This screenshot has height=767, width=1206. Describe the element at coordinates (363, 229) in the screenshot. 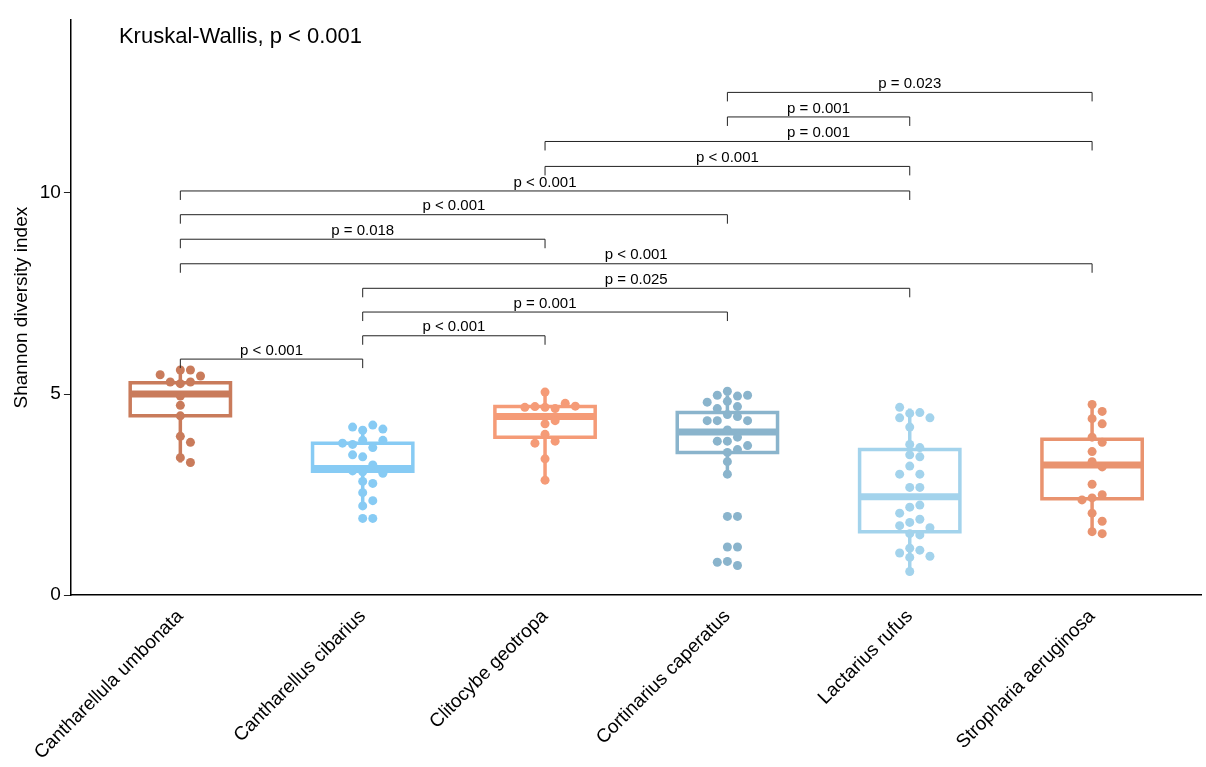

I see `annotation: p = 0.018` at that location.